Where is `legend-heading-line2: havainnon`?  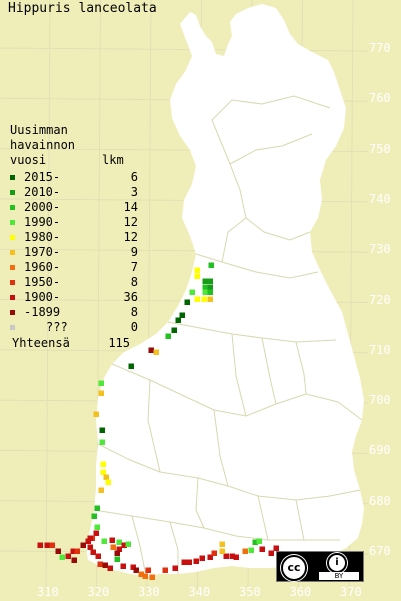
legend-heading-line2: havainnon is located at coordinates (43, 145).